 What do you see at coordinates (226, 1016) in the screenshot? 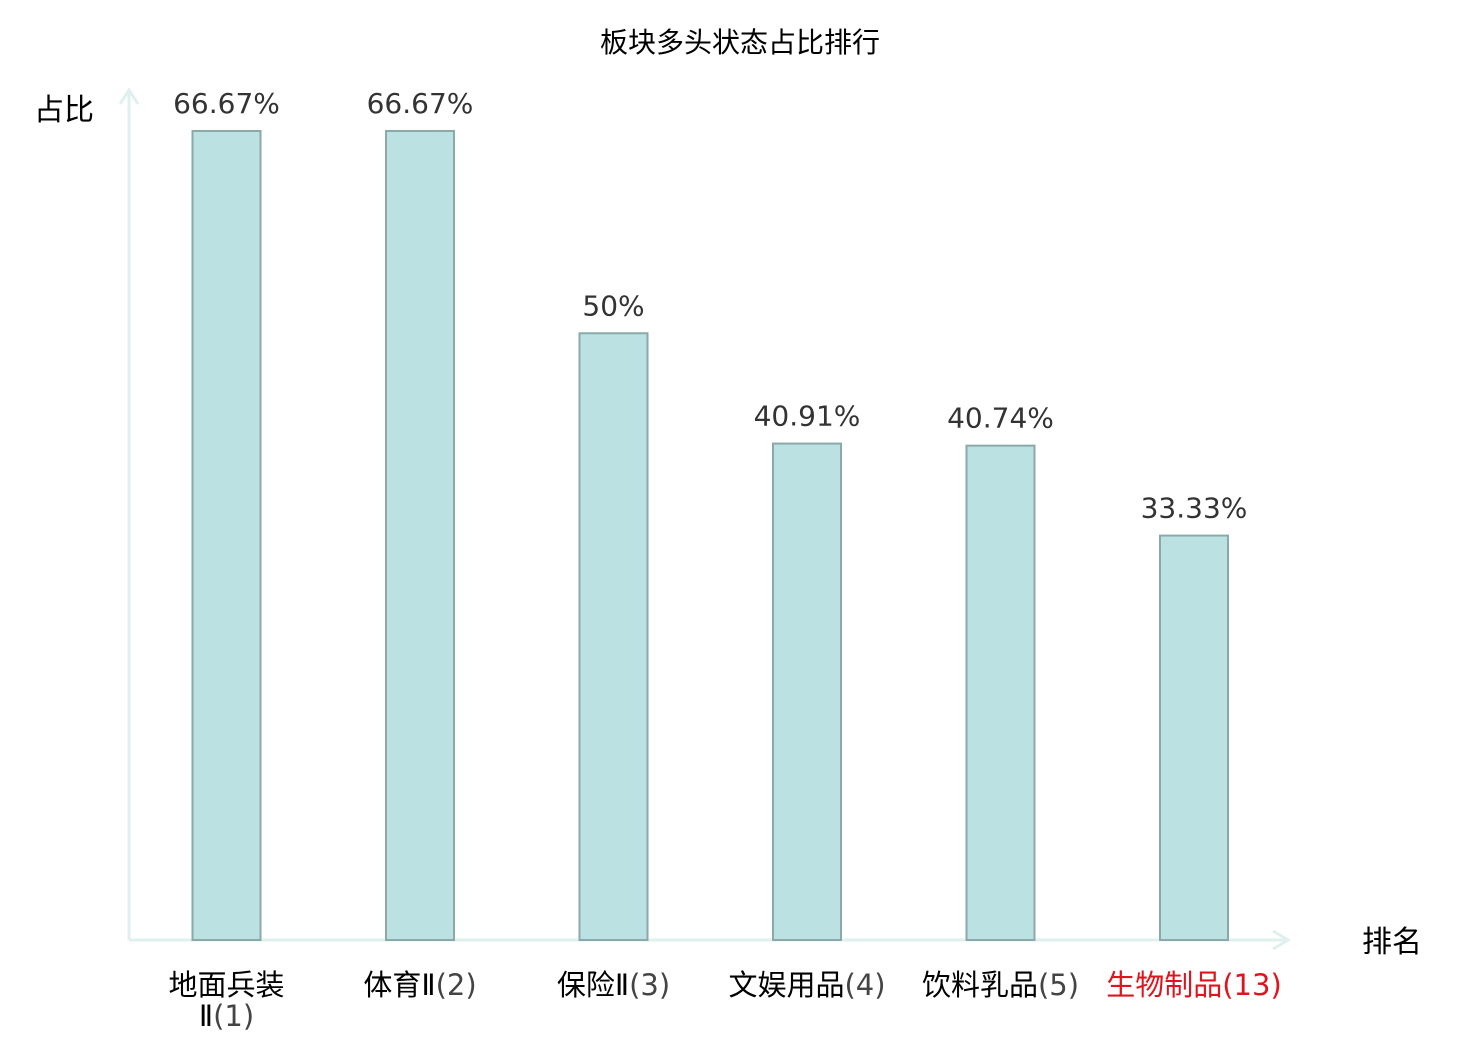
I see `category-label-line-2: Ⅱ(1)` at bounding box center [226, 1016].